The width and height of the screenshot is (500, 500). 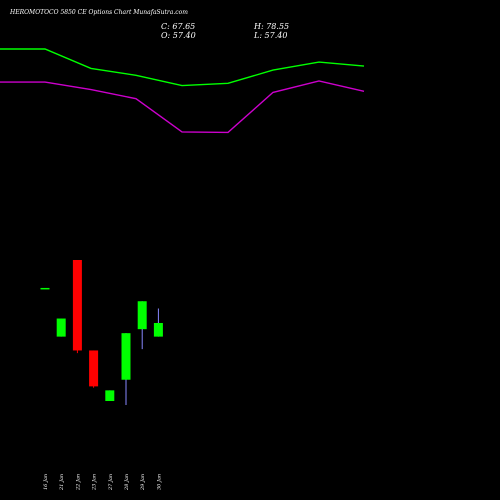 I want to click on x-tick-label: 30 Jan, so click(x=159, y=482).